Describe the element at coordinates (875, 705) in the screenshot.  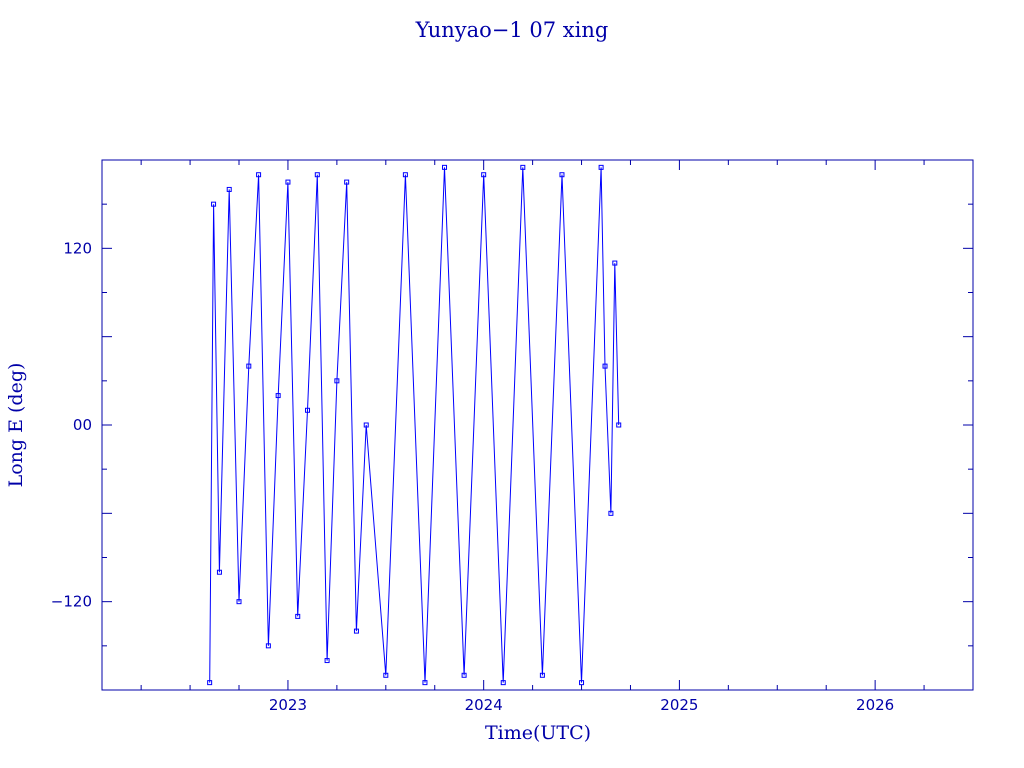
I see `x-tick-label: 2026` at that location.